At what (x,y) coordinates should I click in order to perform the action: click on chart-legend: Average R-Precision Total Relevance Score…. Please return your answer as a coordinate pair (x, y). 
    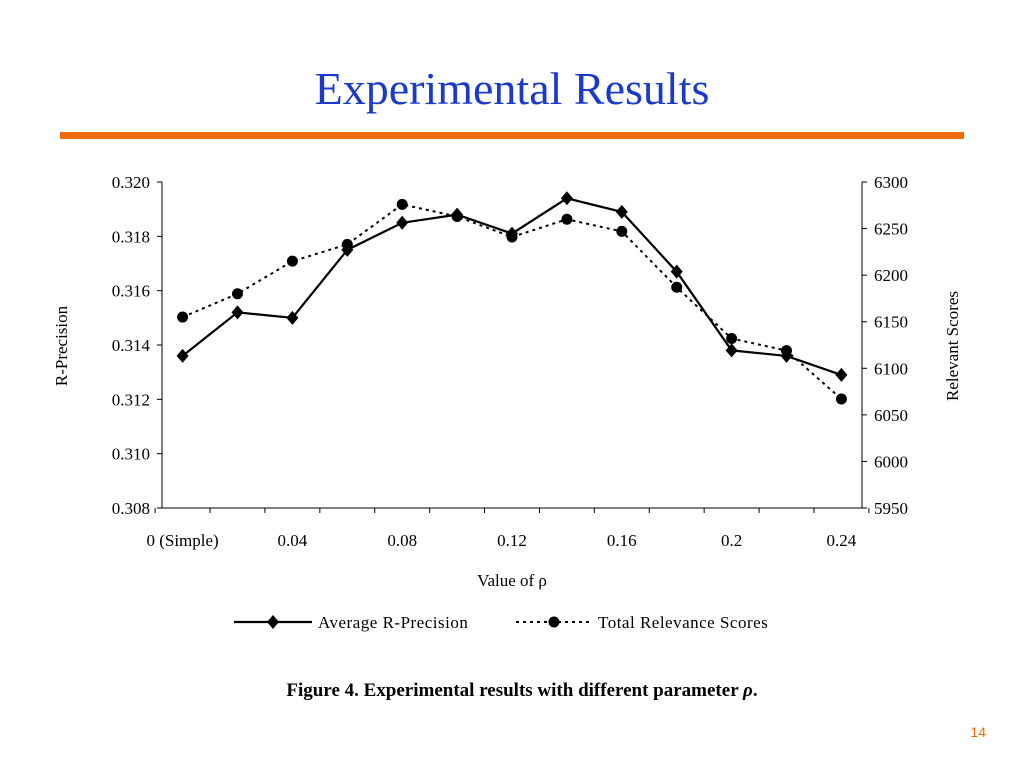
    Looking at the image, I should click on (501, 622).